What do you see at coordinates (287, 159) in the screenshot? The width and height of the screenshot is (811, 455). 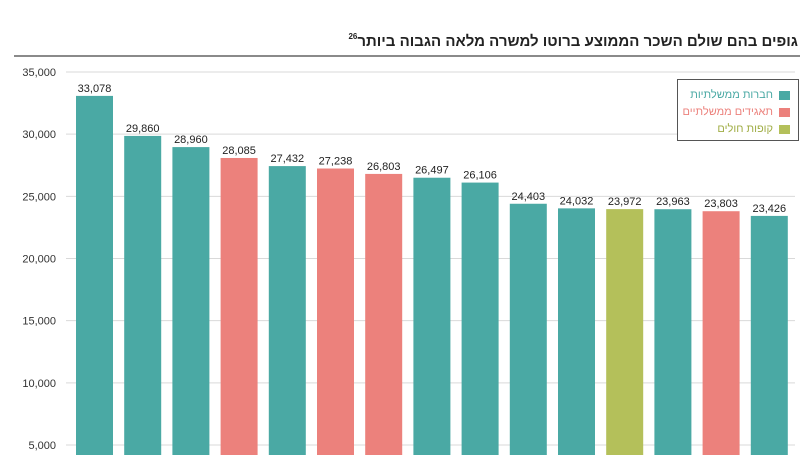 I see `bar-value-label: 27,432` at bounding box center [287, 159].